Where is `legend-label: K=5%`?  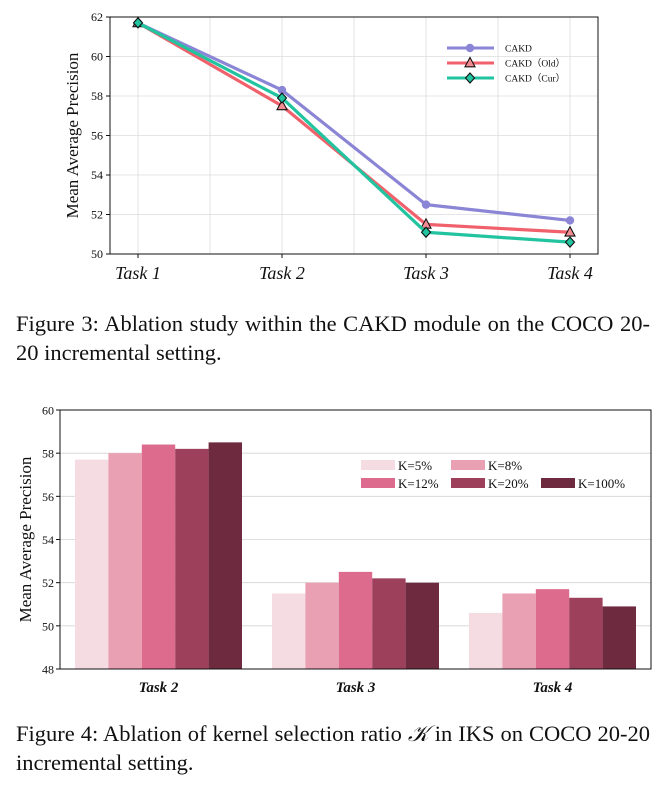
legend-label: K=5% is located at coordinates (415, 465).